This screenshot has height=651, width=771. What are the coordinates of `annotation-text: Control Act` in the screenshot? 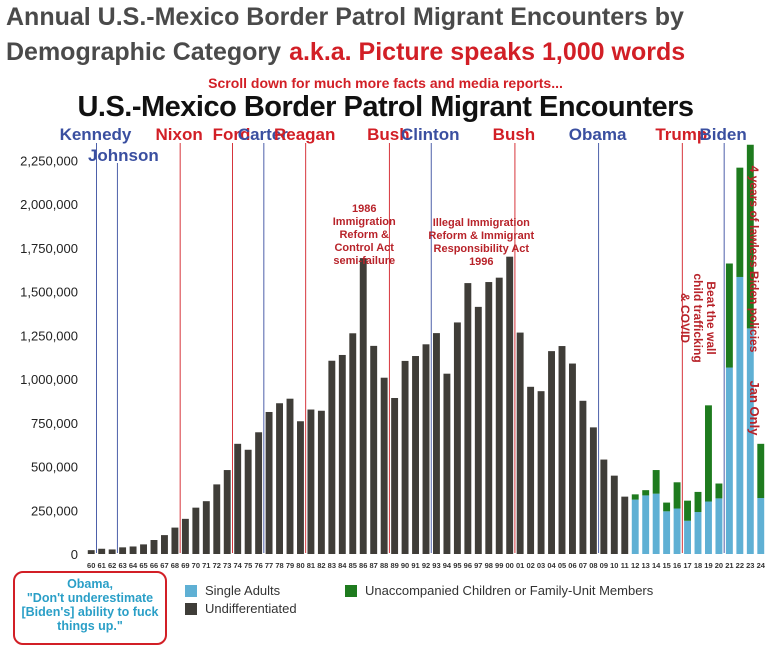 It's located at (364, 248).